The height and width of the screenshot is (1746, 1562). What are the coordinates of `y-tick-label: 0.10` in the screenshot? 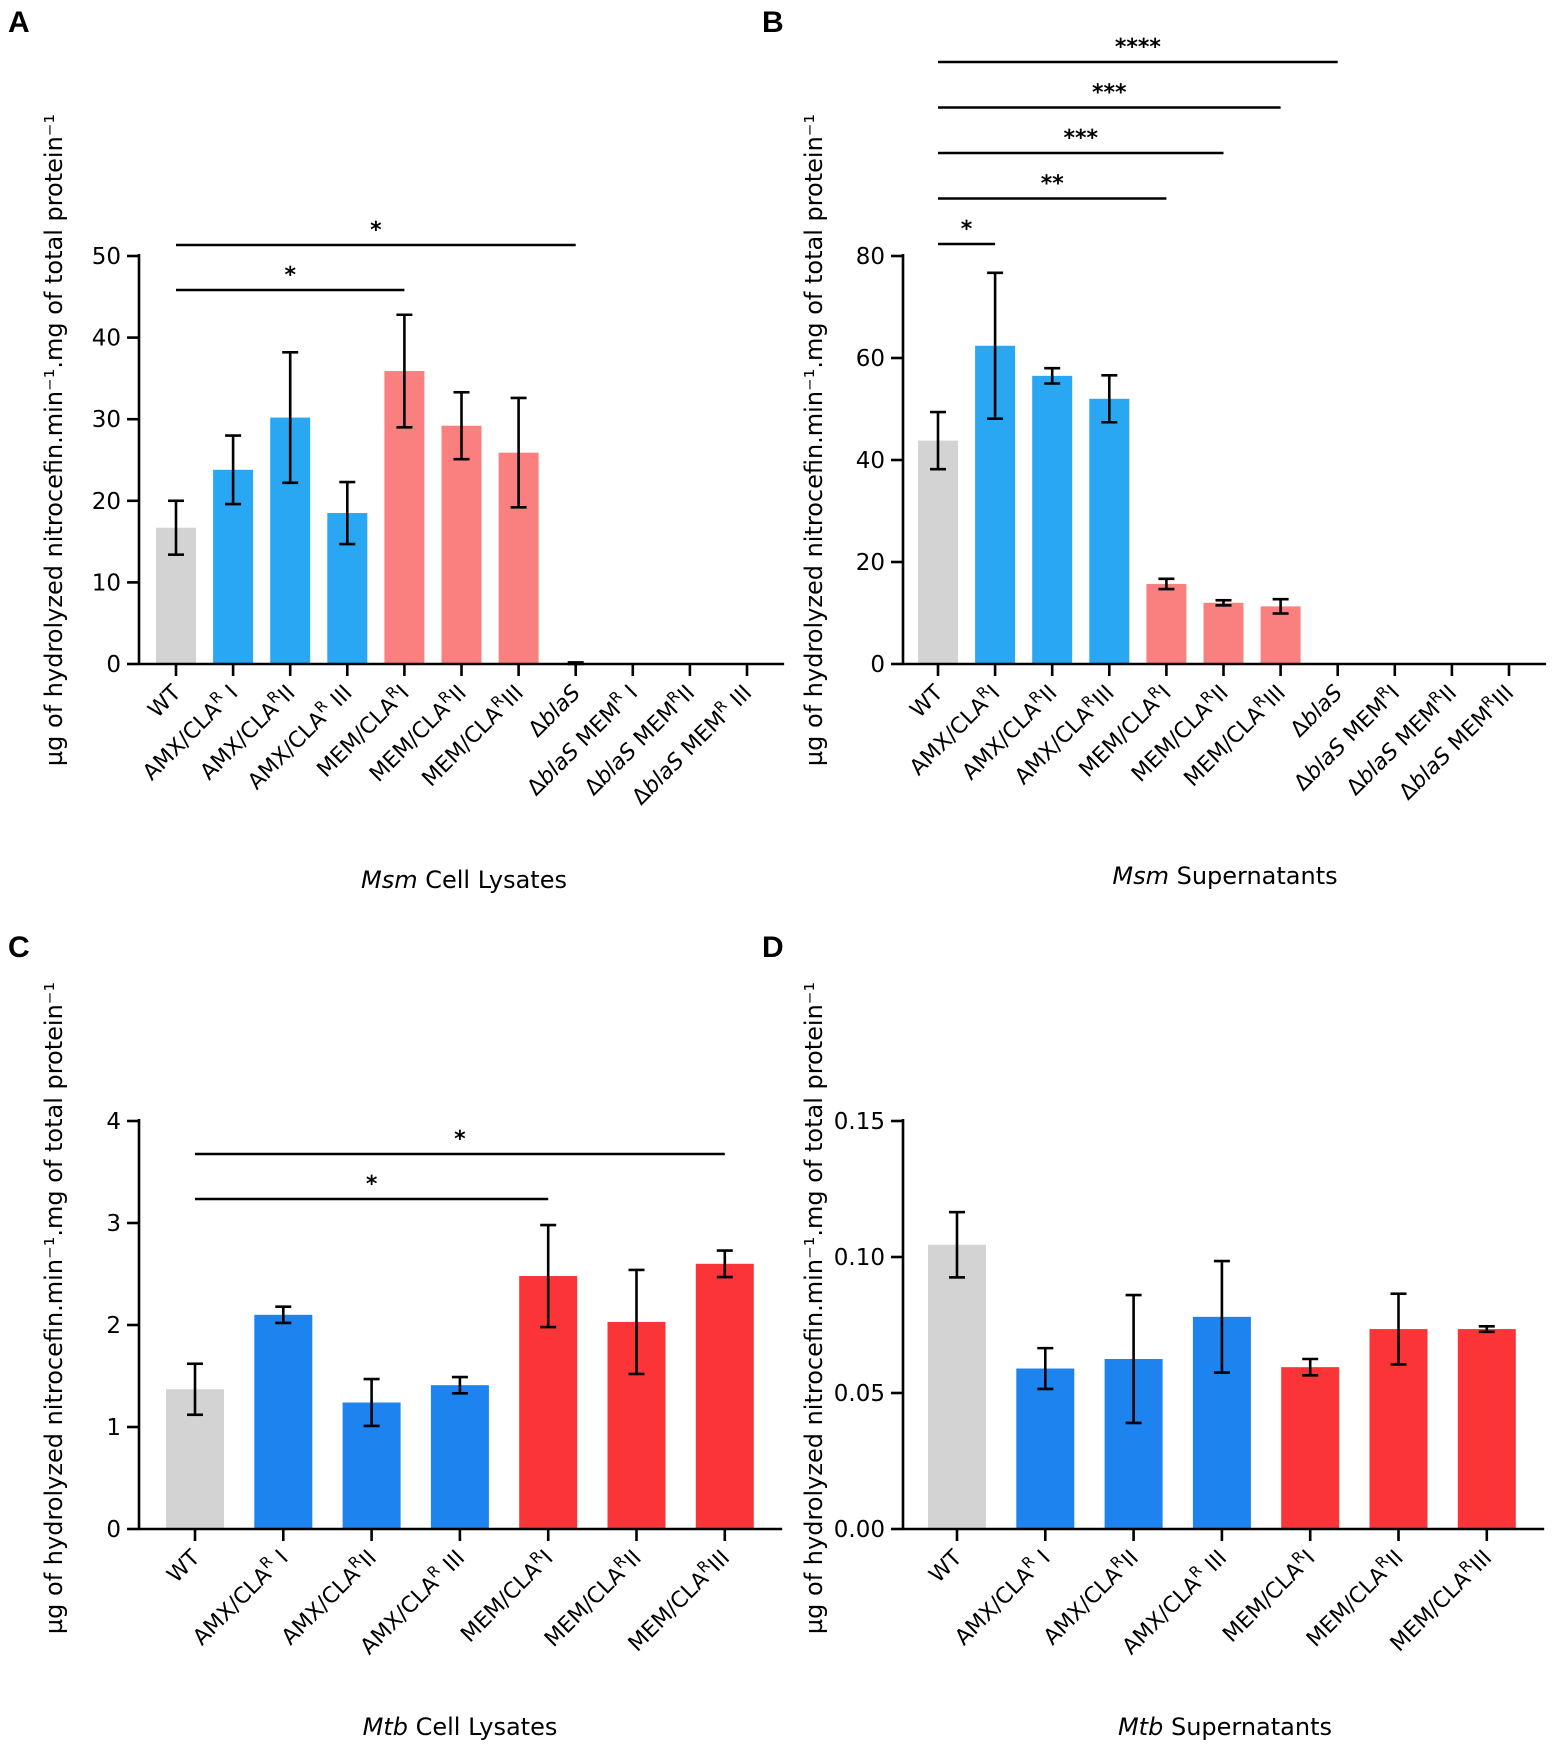 It's located at (859, 1258).